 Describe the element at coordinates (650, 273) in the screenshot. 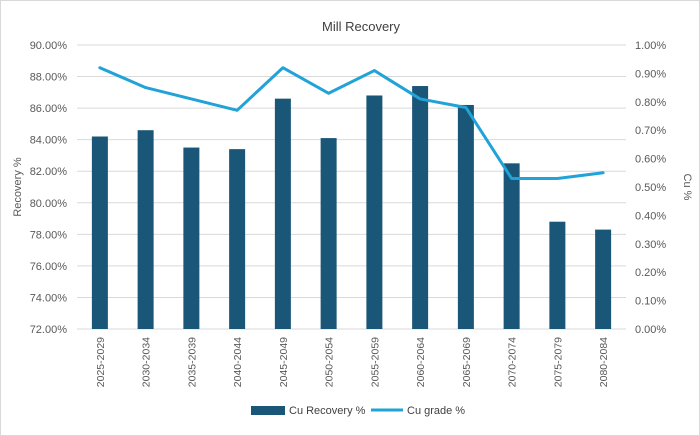

I see `right-tick-label: 0.20%` at that location.